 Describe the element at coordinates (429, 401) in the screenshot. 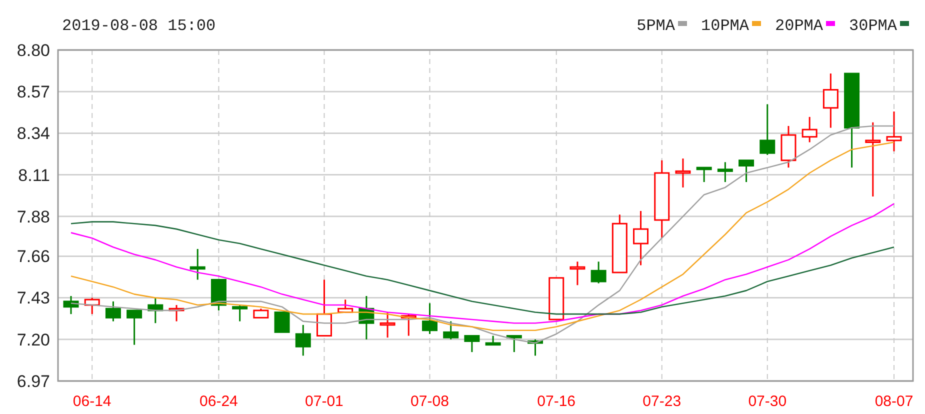

I see `x-tick-label: 07-08` at that location.